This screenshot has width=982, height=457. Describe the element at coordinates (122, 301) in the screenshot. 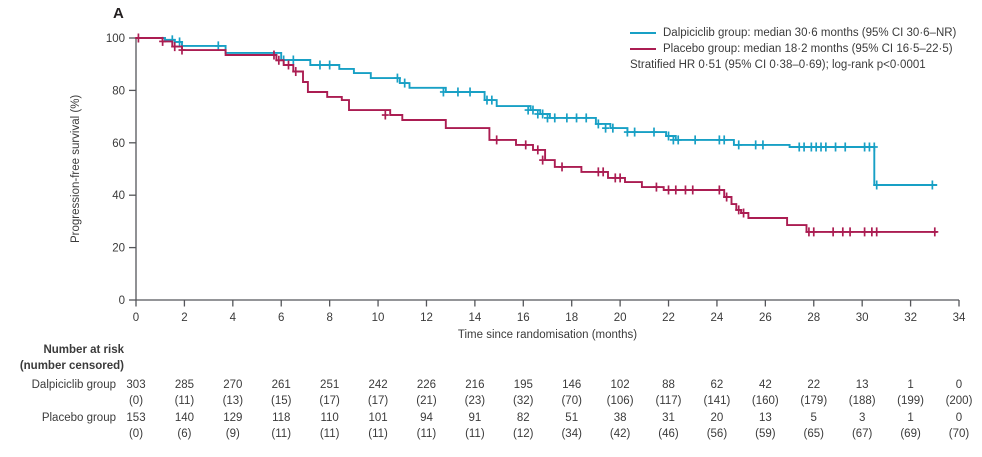

I see `y-tick-label: 0` at that location.